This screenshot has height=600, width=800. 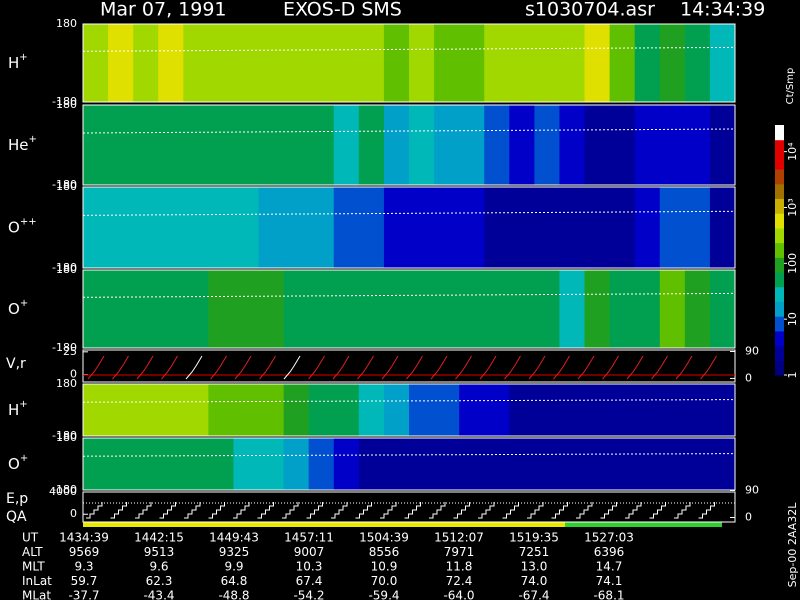 What do you see at coordinates (23, 404) in the screenshot?
I see `label-sup: +` at bounding box center [23, 404].